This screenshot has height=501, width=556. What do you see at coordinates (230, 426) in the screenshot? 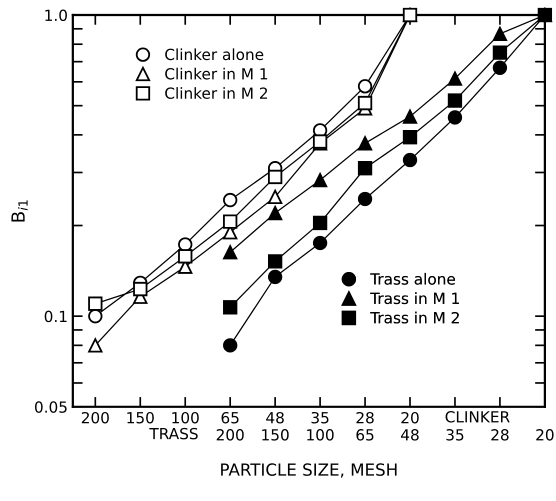
I see `x-tick-label: 65 200` at bounding box center [230, 426].